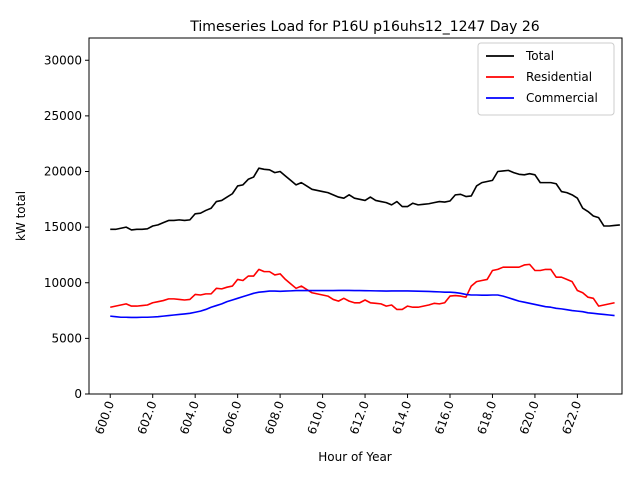 The width and height of the screenshot is (640, 480). I want to click on x-tick-label: 608.0, so click(274, 417).